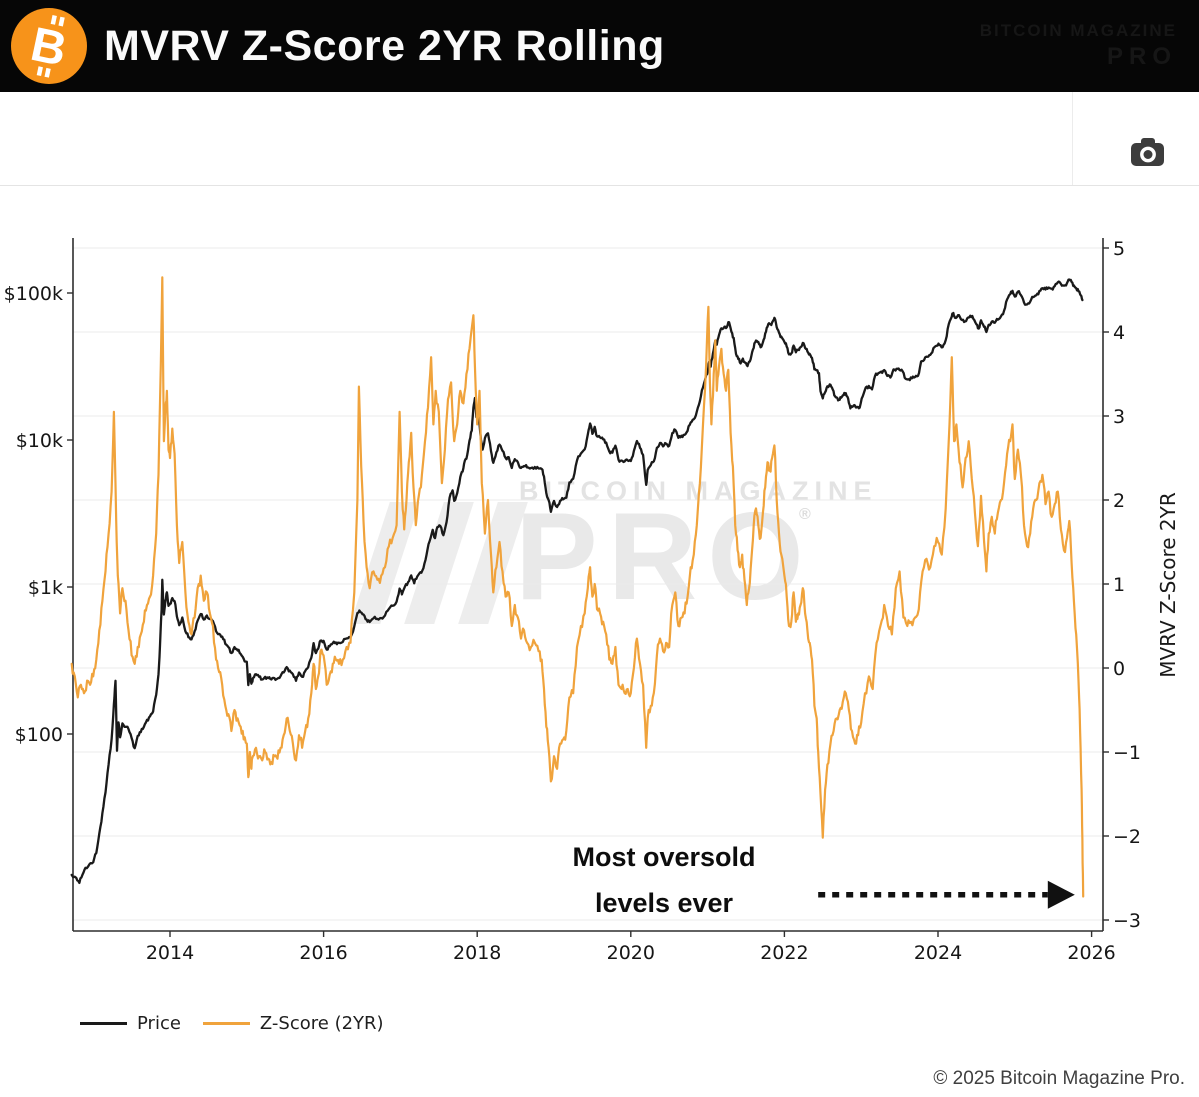  What do you see at coordinates (1078, 44) in the screenshot?
I see `header-brand-mark: BITCOIN MAGAZINE PRO` at bounding box center [1078, 44].